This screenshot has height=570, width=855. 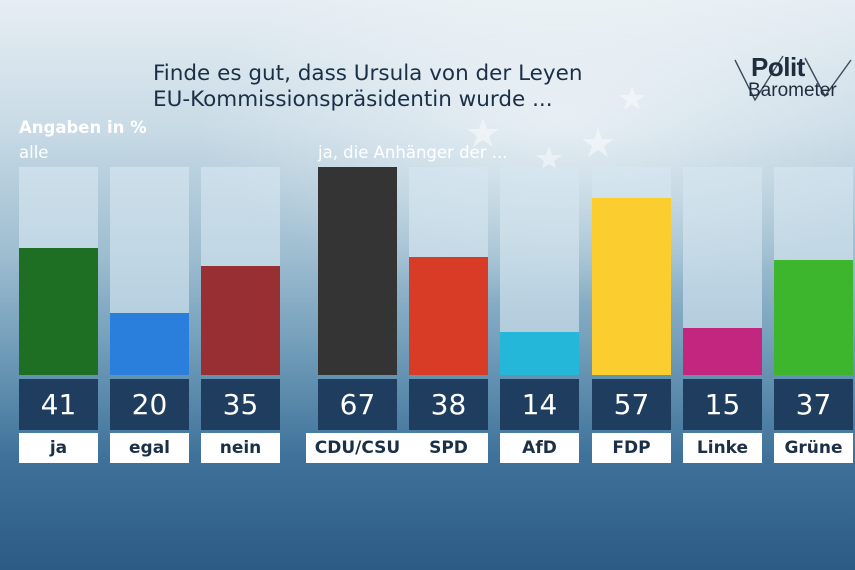 I want to click on logo-check-icon, so click(x=793, y=78).